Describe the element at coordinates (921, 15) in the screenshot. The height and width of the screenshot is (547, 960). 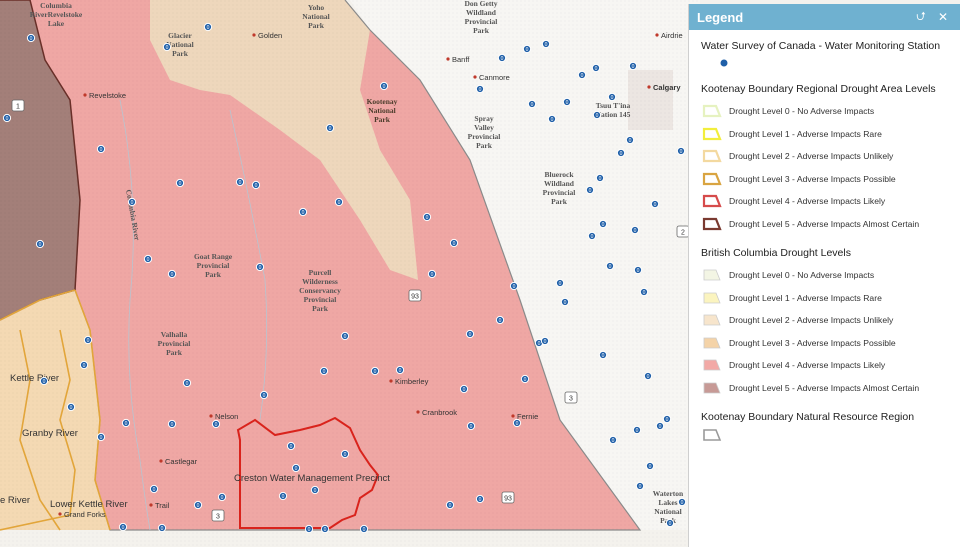
I see `chevrons-up-icon: ⮍` at that location.